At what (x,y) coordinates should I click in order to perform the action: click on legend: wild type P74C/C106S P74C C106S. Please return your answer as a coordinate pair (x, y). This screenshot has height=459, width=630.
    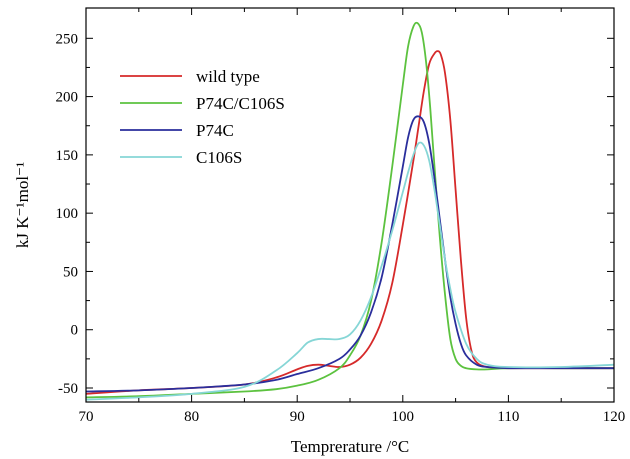
    Looking at the image, I should click on (202, 117).